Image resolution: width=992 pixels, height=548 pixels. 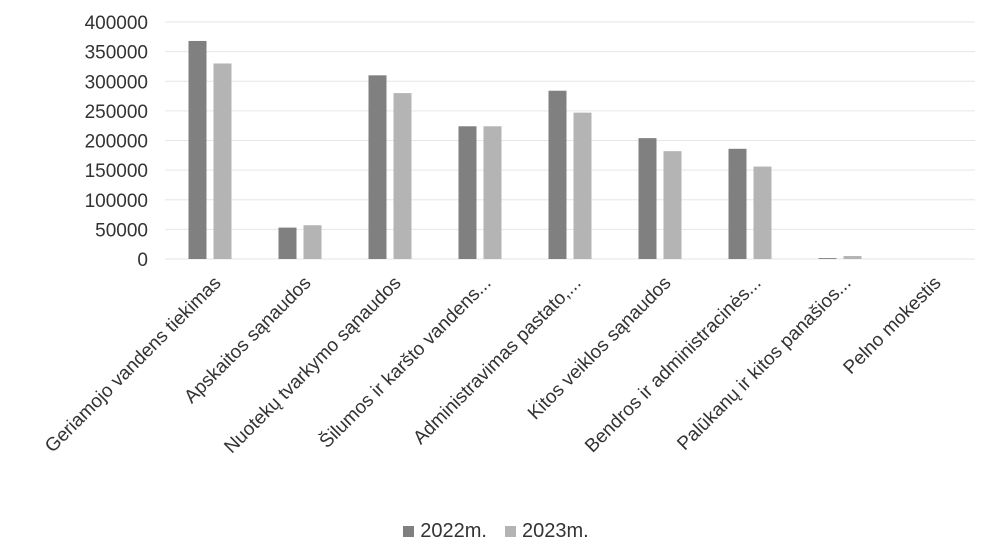 I want to click on y-tick-label: 100000, so click(x=116, y=201).